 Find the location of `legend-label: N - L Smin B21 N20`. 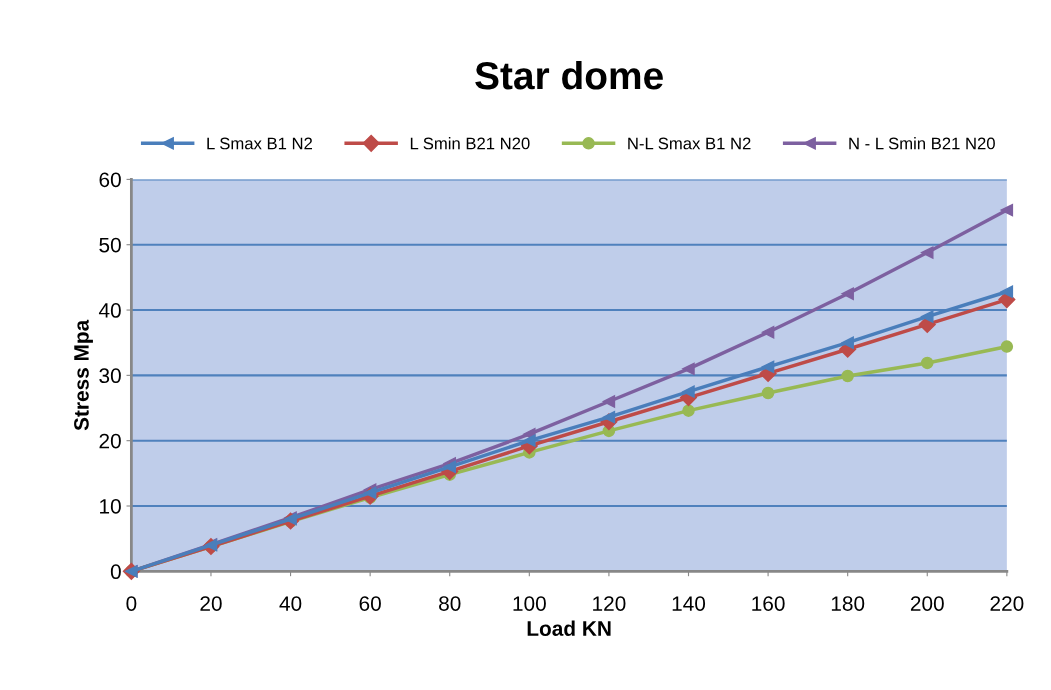

legend-label: N - L Smin B21 N20 is located at coordinates (922, 143).